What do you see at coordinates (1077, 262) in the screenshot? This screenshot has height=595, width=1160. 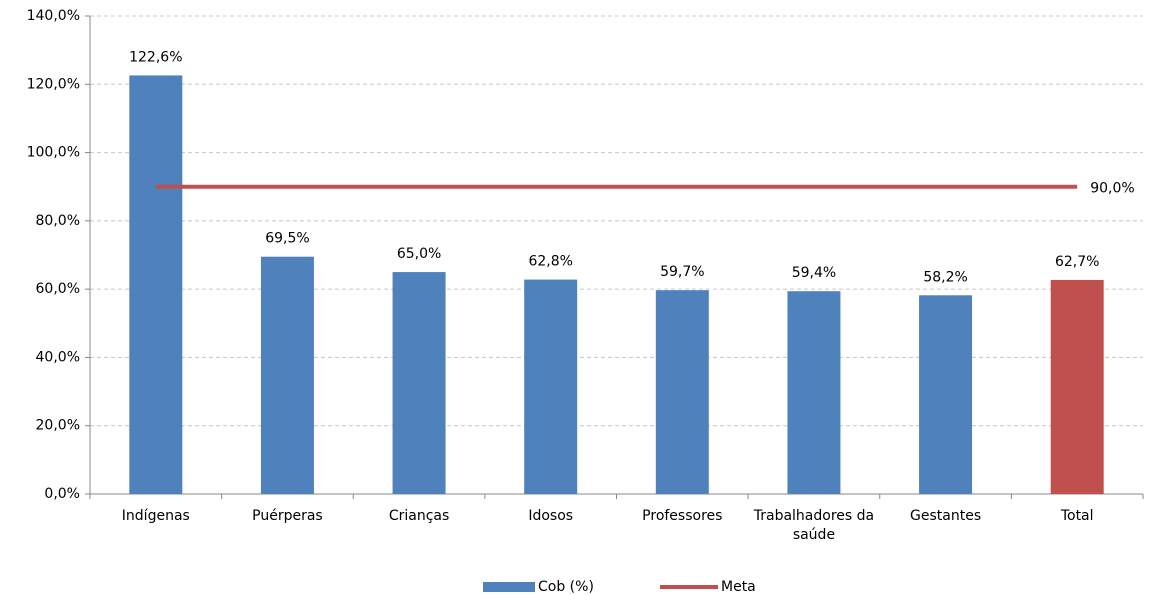 I see `data-label: 62,7%` at bounding box center [1077, 262].